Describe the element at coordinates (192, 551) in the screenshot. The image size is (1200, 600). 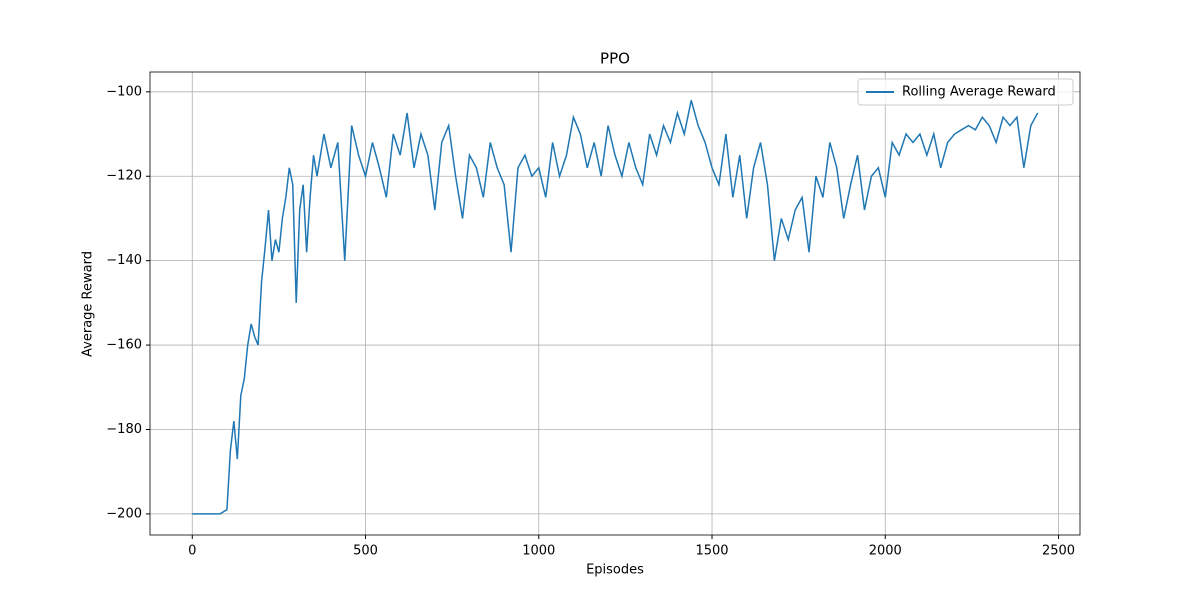
I see `x-tick-label: 0` at that location.